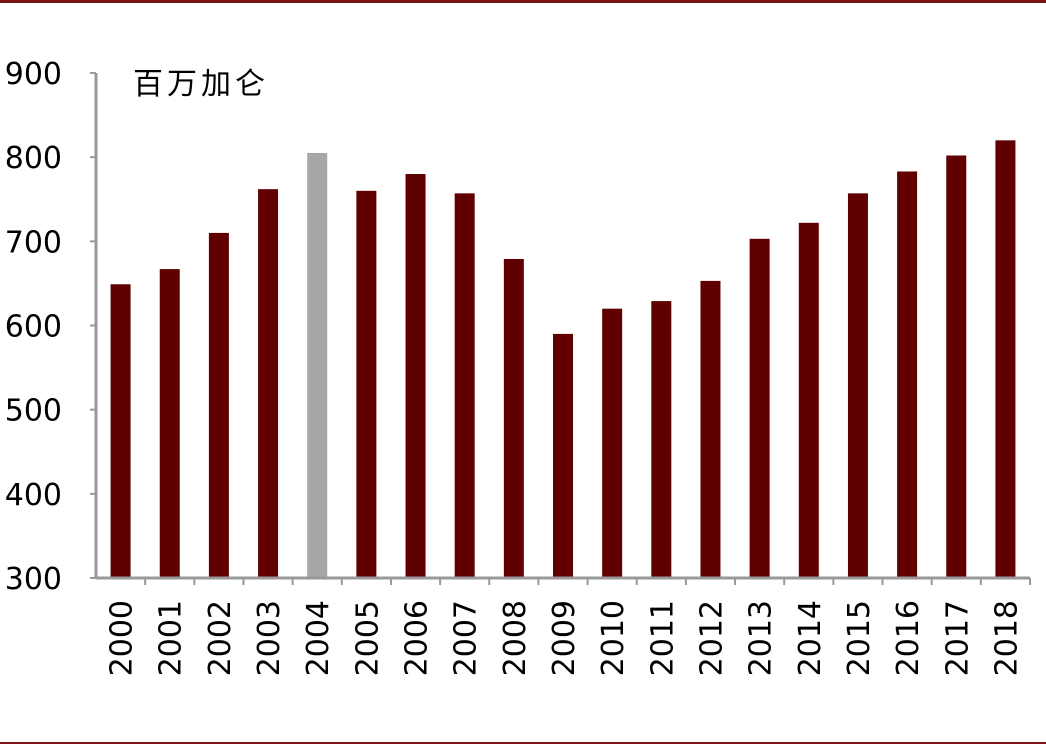  What do you see at coordinates (33, 327) in the screenshot?
I see `y-tick-label: 600` at bounding box center [33, 327].